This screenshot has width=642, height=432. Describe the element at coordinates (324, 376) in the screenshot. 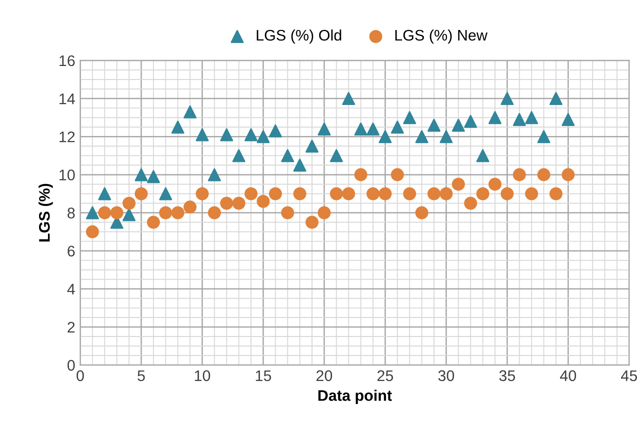

I see `x-tick-label: 20` at that location.